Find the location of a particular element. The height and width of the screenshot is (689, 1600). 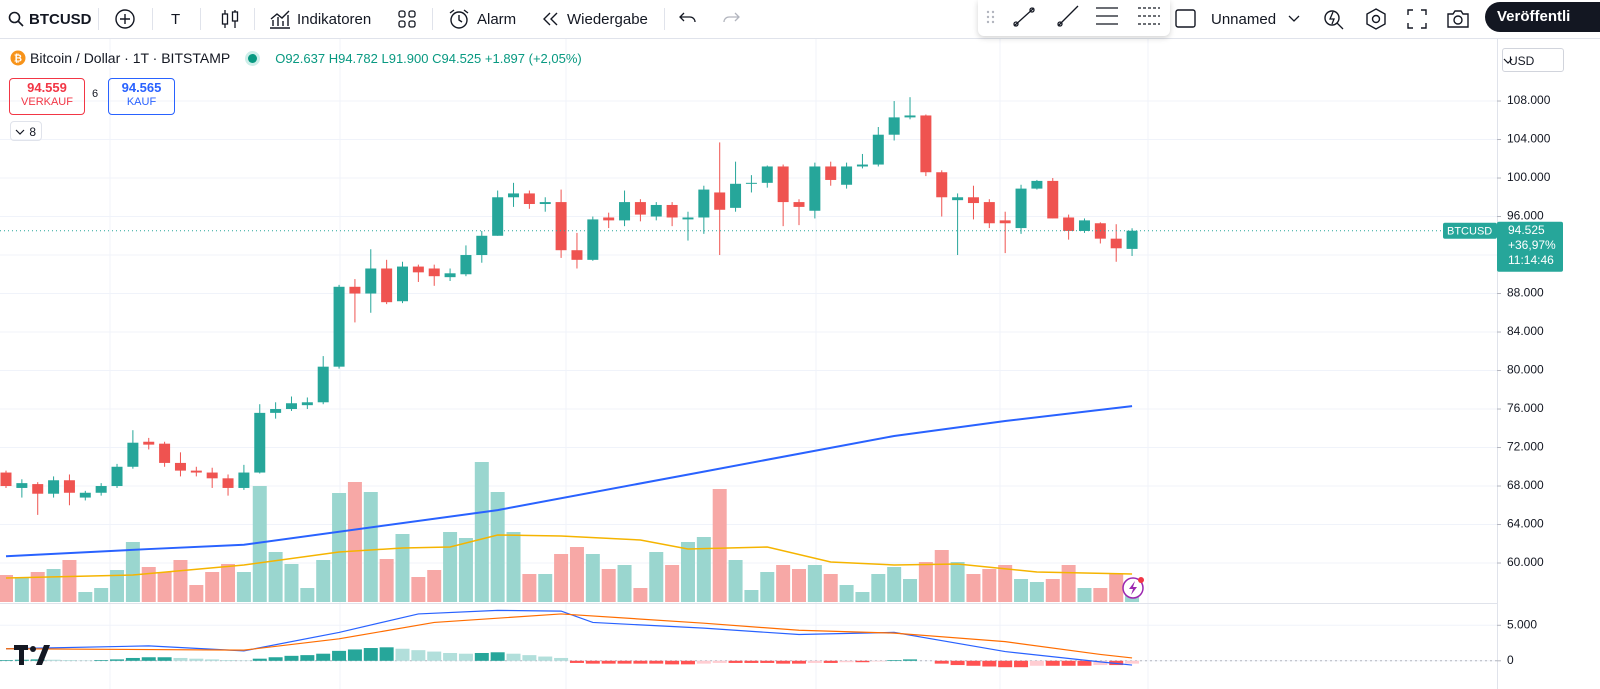

y-tick-label: 84.000 is located at coordinates (1525, 331).